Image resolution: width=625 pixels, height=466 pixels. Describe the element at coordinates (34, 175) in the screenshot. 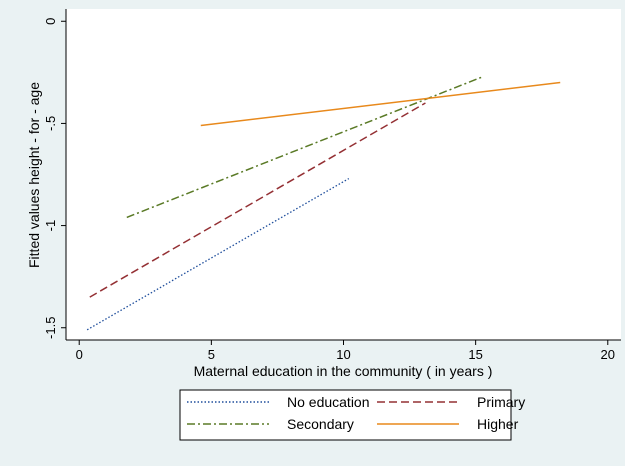

I see `y-axis-label: Fitted values height - for - age` at that location.